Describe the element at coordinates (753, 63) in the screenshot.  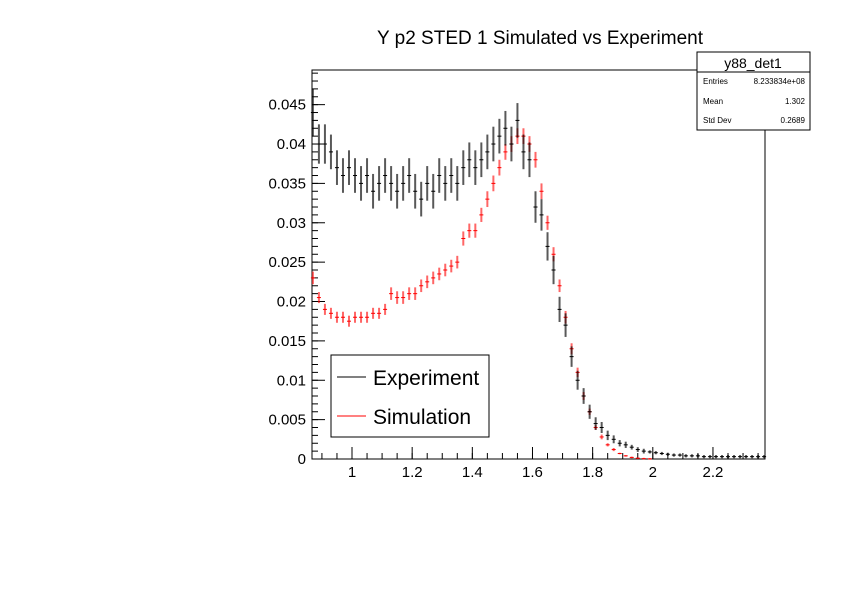
I see `stats-title: y88_det1` at that location.